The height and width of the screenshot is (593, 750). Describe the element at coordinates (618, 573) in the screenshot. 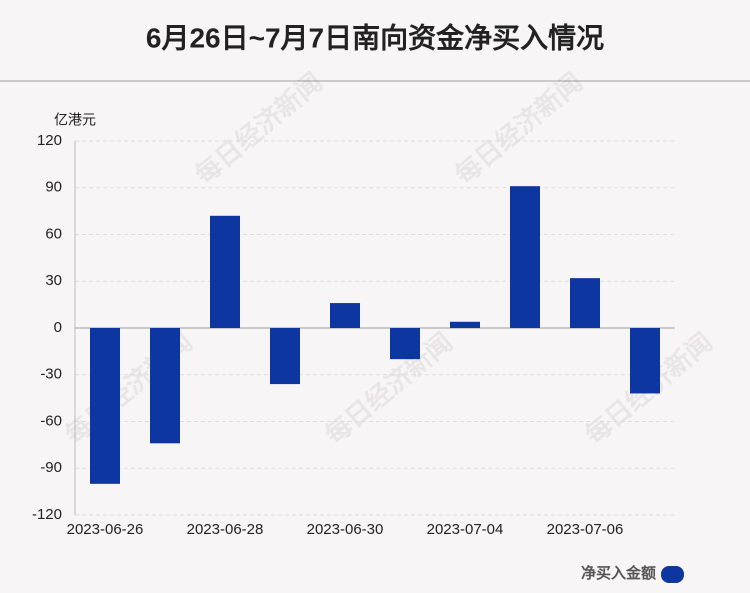

I see `legend-label: 净买入金额` at that location.